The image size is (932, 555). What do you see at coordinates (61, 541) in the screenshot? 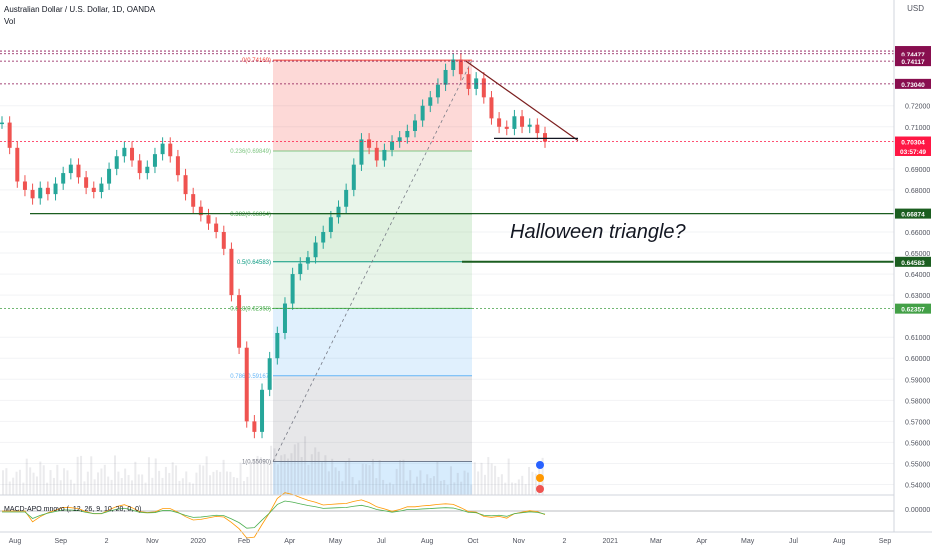
I see `x-tick-label: Sep` at bounding box center [61, 541].